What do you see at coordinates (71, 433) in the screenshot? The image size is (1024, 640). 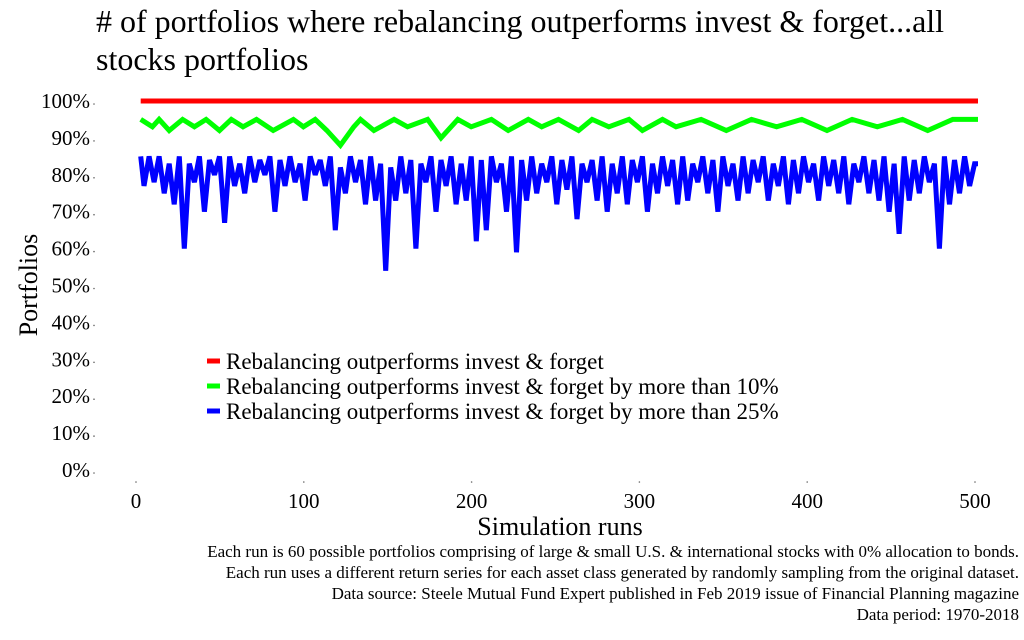 I see `y-tick-label: 10%` at bounding box center [71, 433].